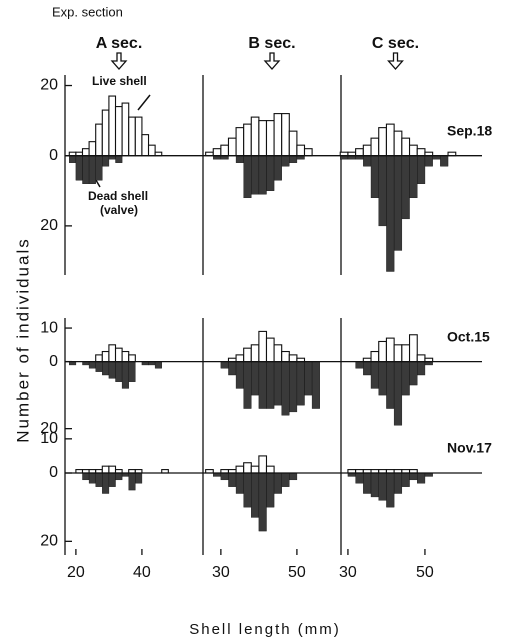  What do you see at coordinates (119, 210) in the screenshot?
I see `annotation: (valve)` at bounding box center [119, 210].